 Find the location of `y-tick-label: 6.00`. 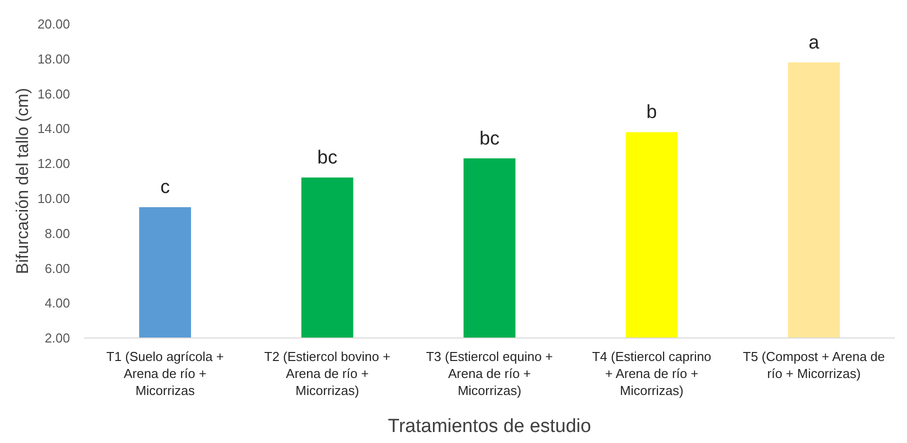

y-tick-label: 6.00 is located at coordinates (57, 268).